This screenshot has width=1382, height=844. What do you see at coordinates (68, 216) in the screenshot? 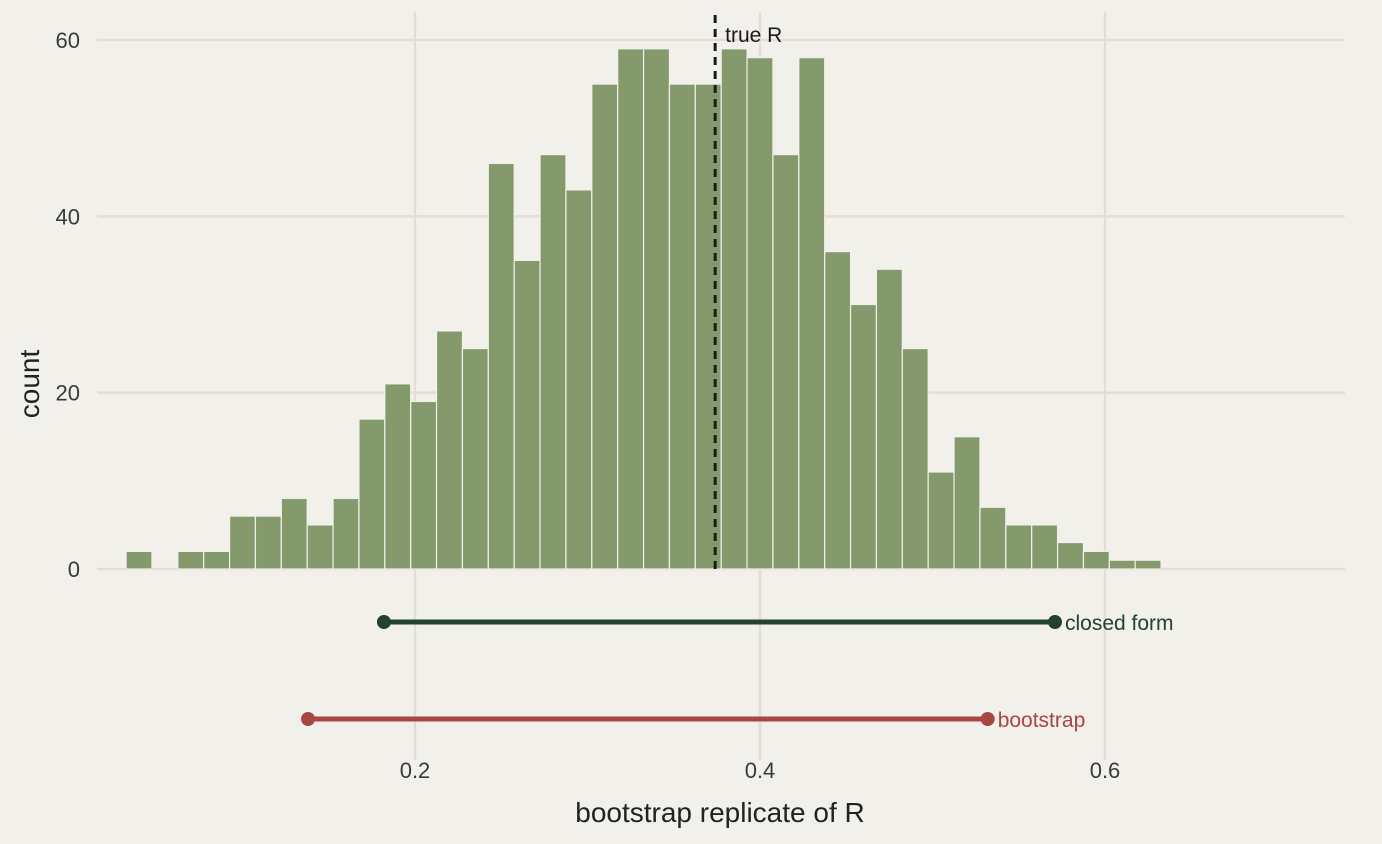
I see `y-tick-label: 40` at bounding box center [68, 216].